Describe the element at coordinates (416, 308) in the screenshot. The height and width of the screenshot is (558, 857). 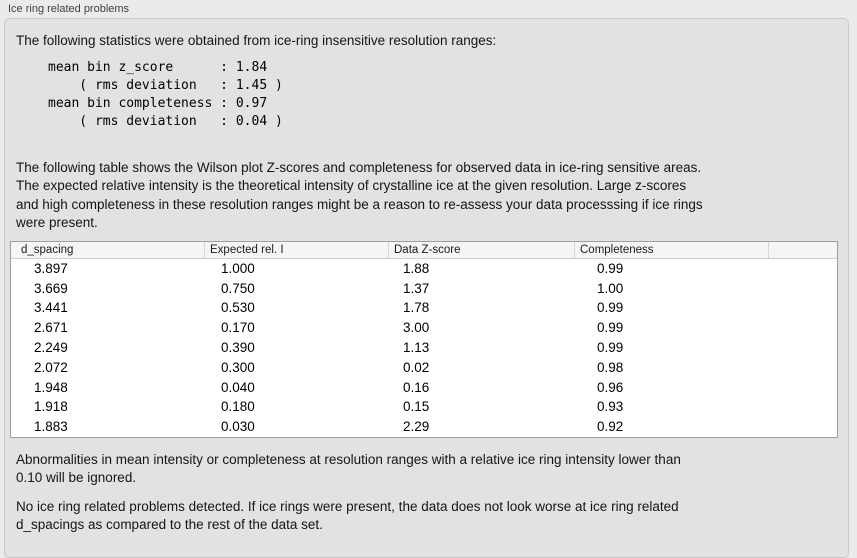
I see `table-cell: 1.78` at that location.